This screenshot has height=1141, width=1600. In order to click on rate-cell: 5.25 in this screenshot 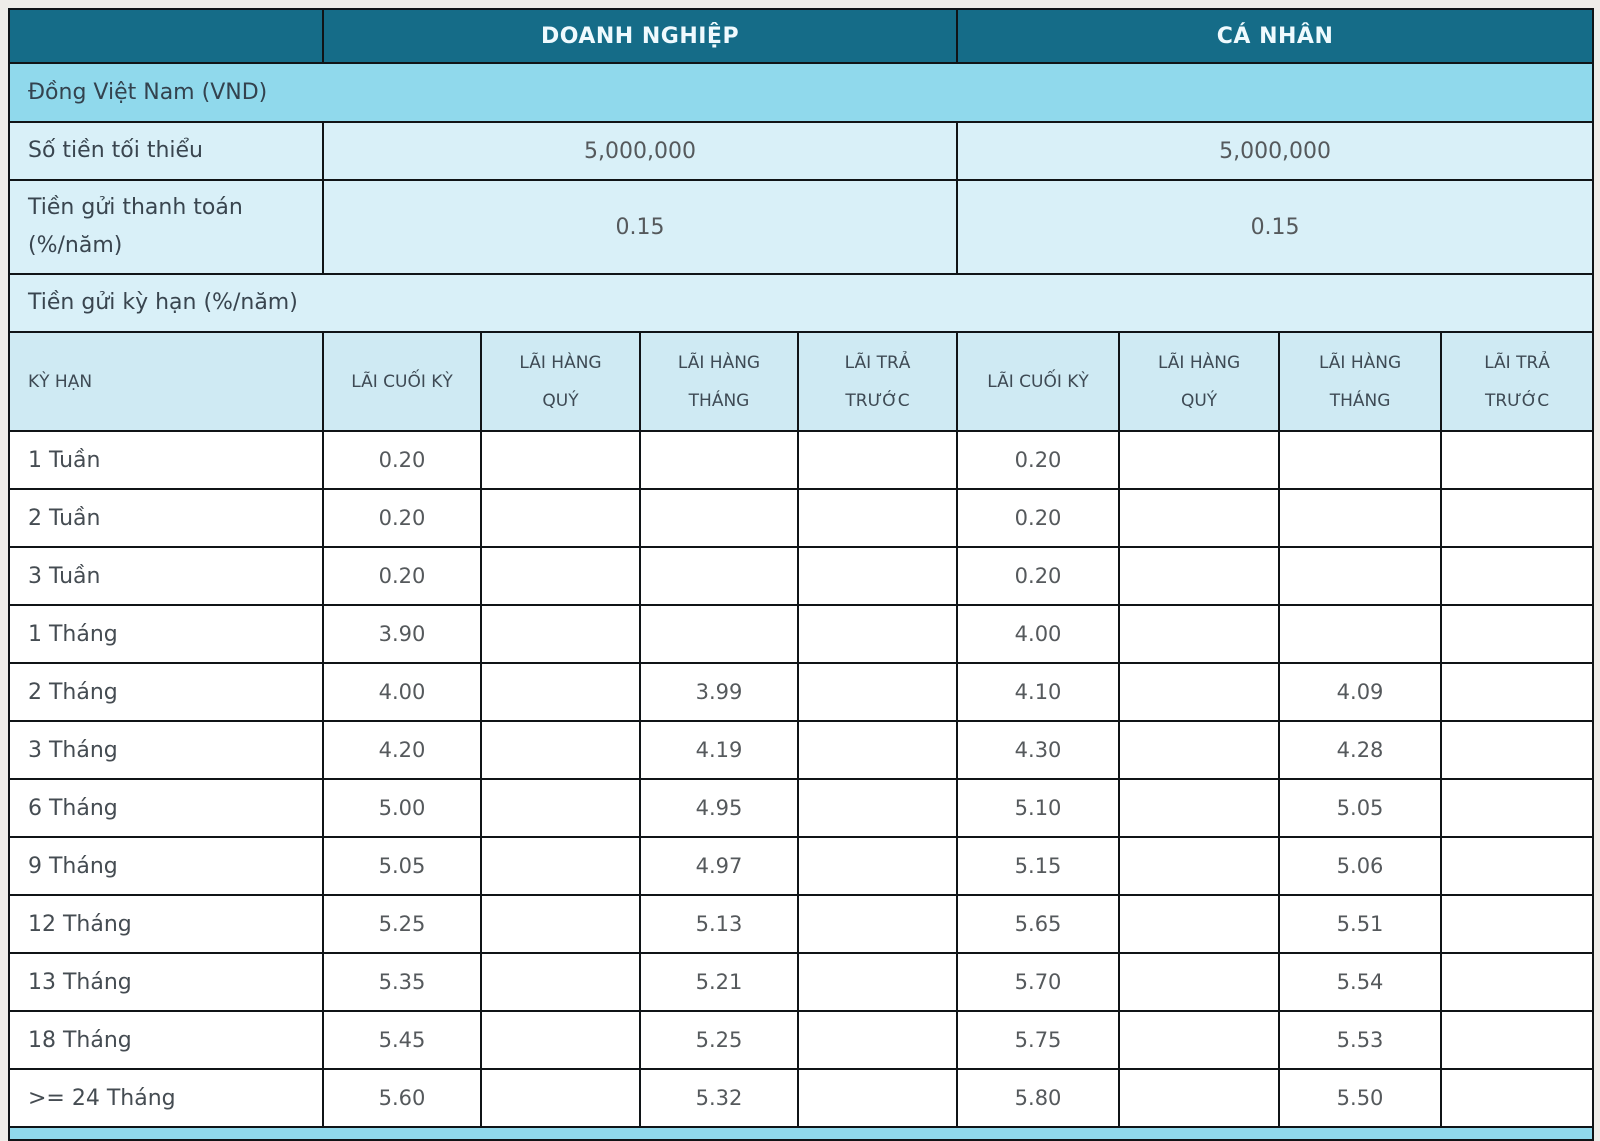, I will do `click(402, 924)`.